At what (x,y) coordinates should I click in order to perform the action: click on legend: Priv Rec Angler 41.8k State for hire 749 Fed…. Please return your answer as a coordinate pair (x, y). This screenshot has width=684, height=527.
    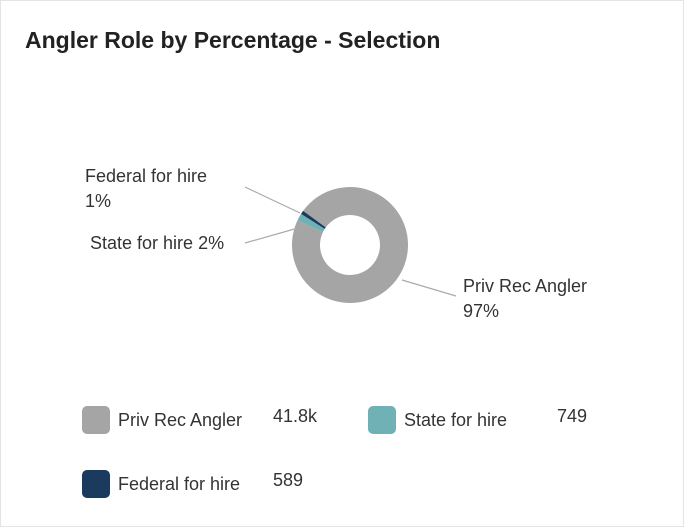
    Looking at the image, I should click on (334, 452).